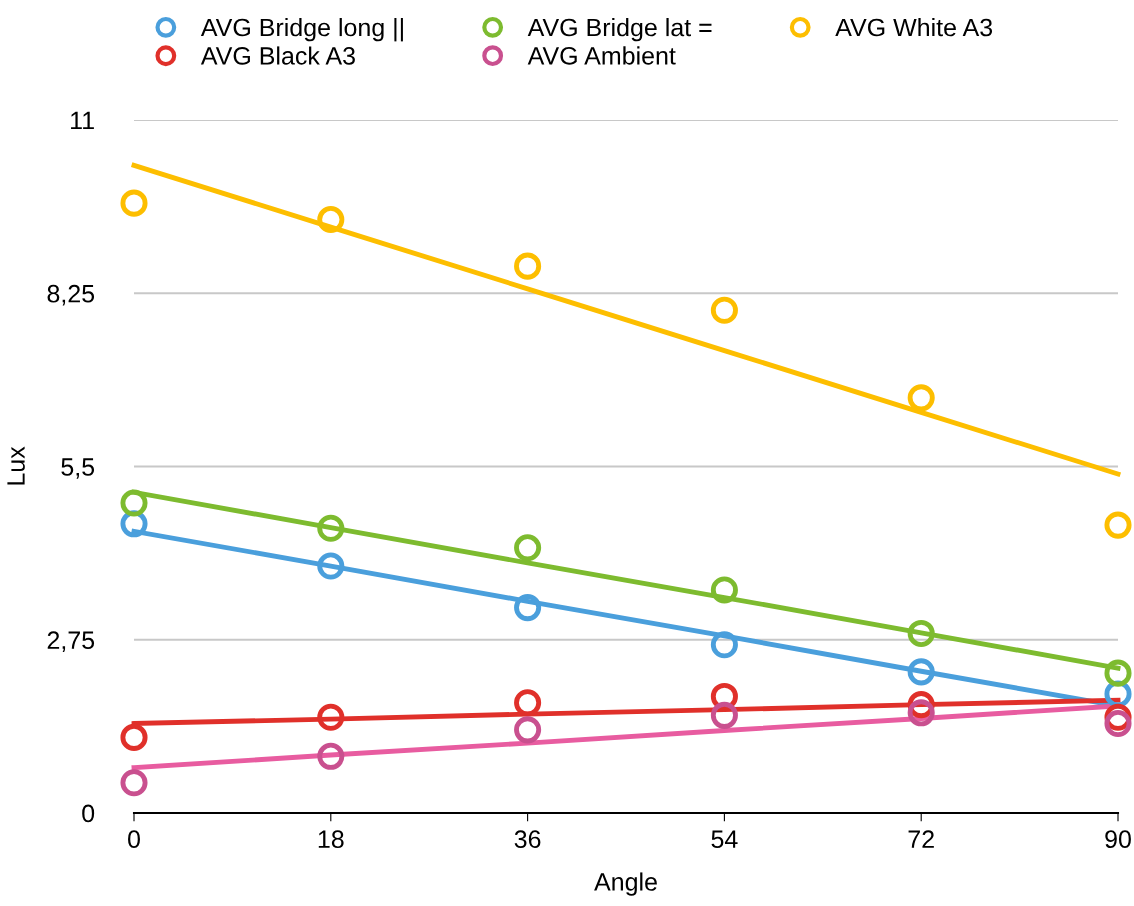  Describe the element at coordinates (921, 839) in the screenshot. I see `x-tick-label: 72` at that location.